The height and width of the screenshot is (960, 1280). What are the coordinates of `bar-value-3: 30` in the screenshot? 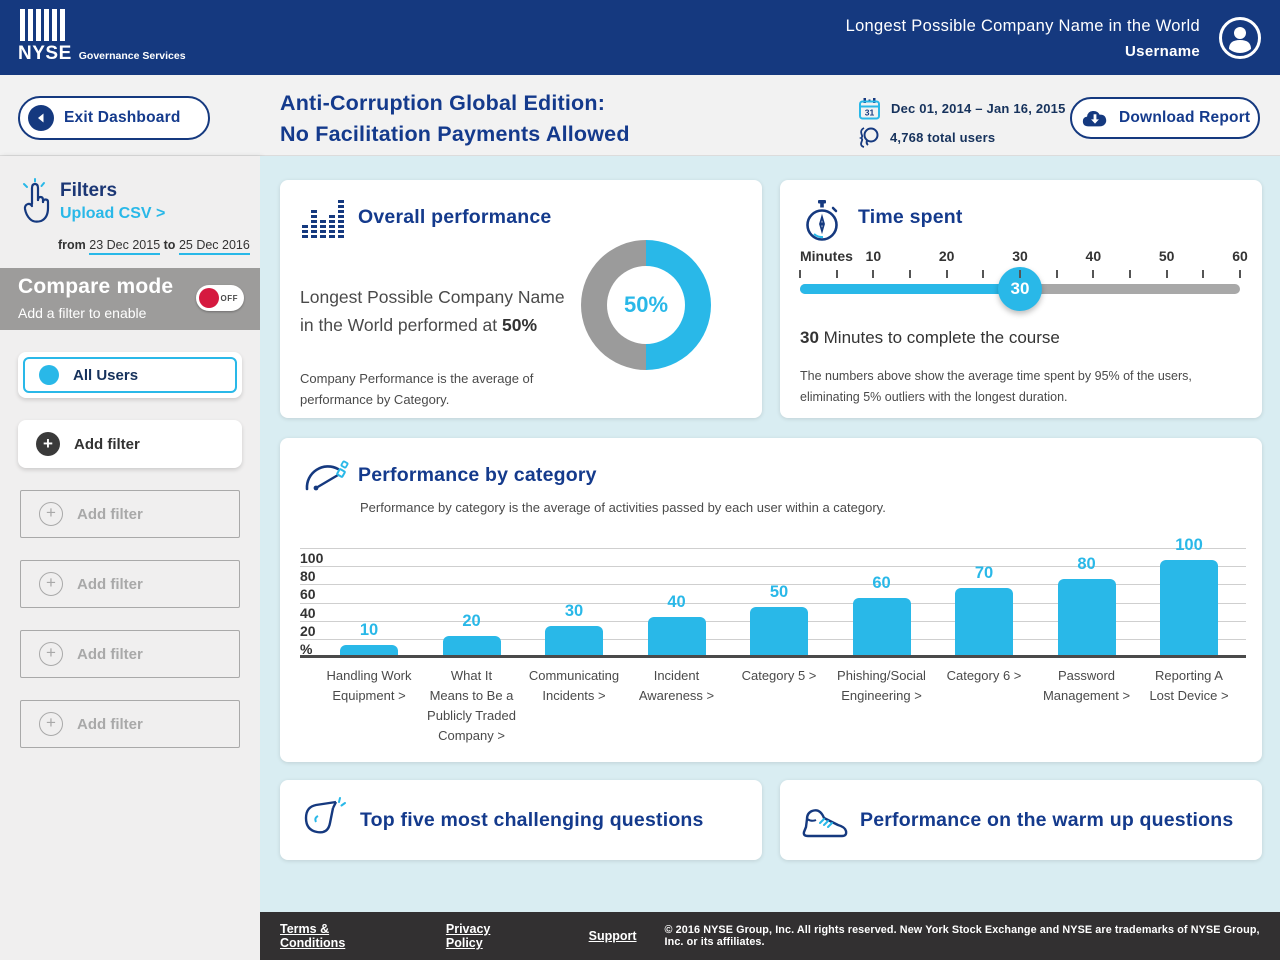 It's located at (574, 611).